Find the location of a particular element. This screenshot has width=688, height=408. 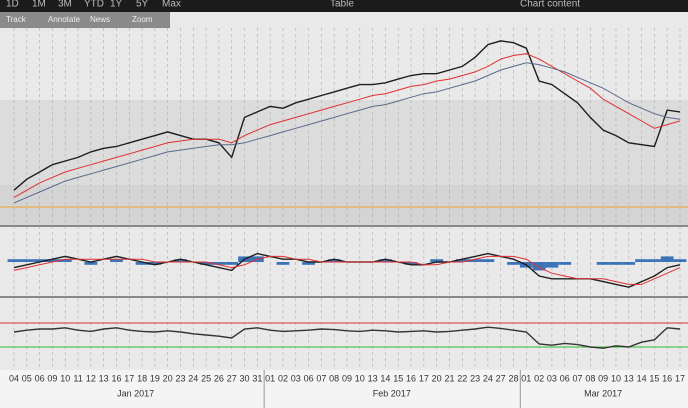

tool-button: News is located at coordinates (100, 19).